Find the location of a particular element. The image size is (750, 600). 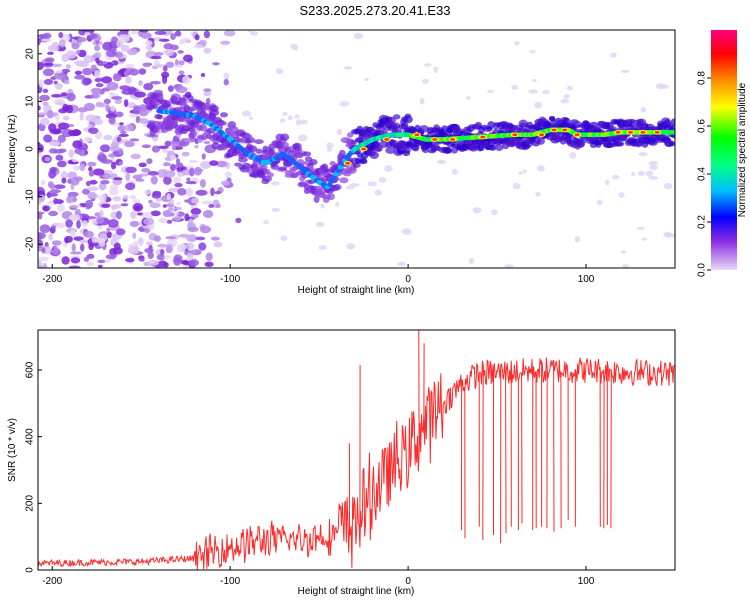

spectrogram-y-tick-label: -10 is located at coordinates (30, 196).